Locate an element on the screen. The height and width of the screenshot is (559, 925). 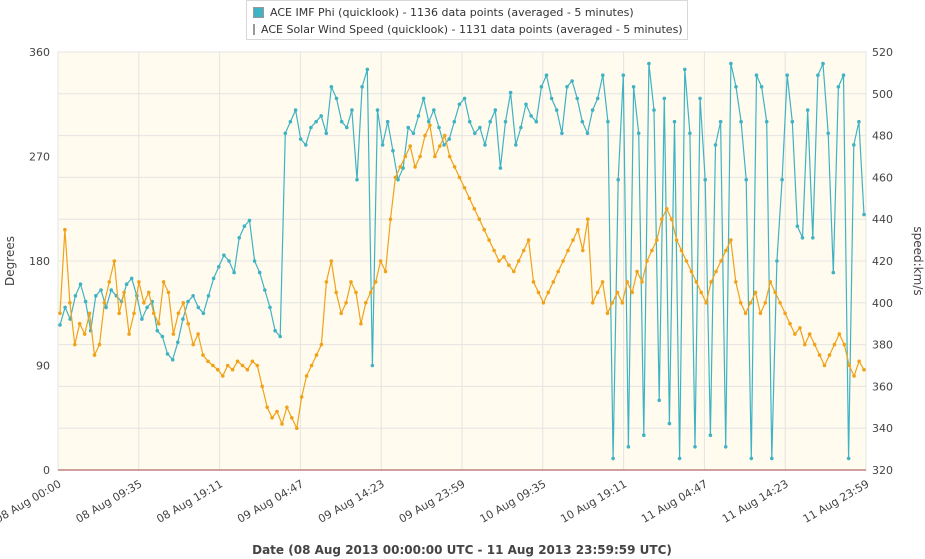
left-tick-label: 0 is located at coordinates (46, 470).